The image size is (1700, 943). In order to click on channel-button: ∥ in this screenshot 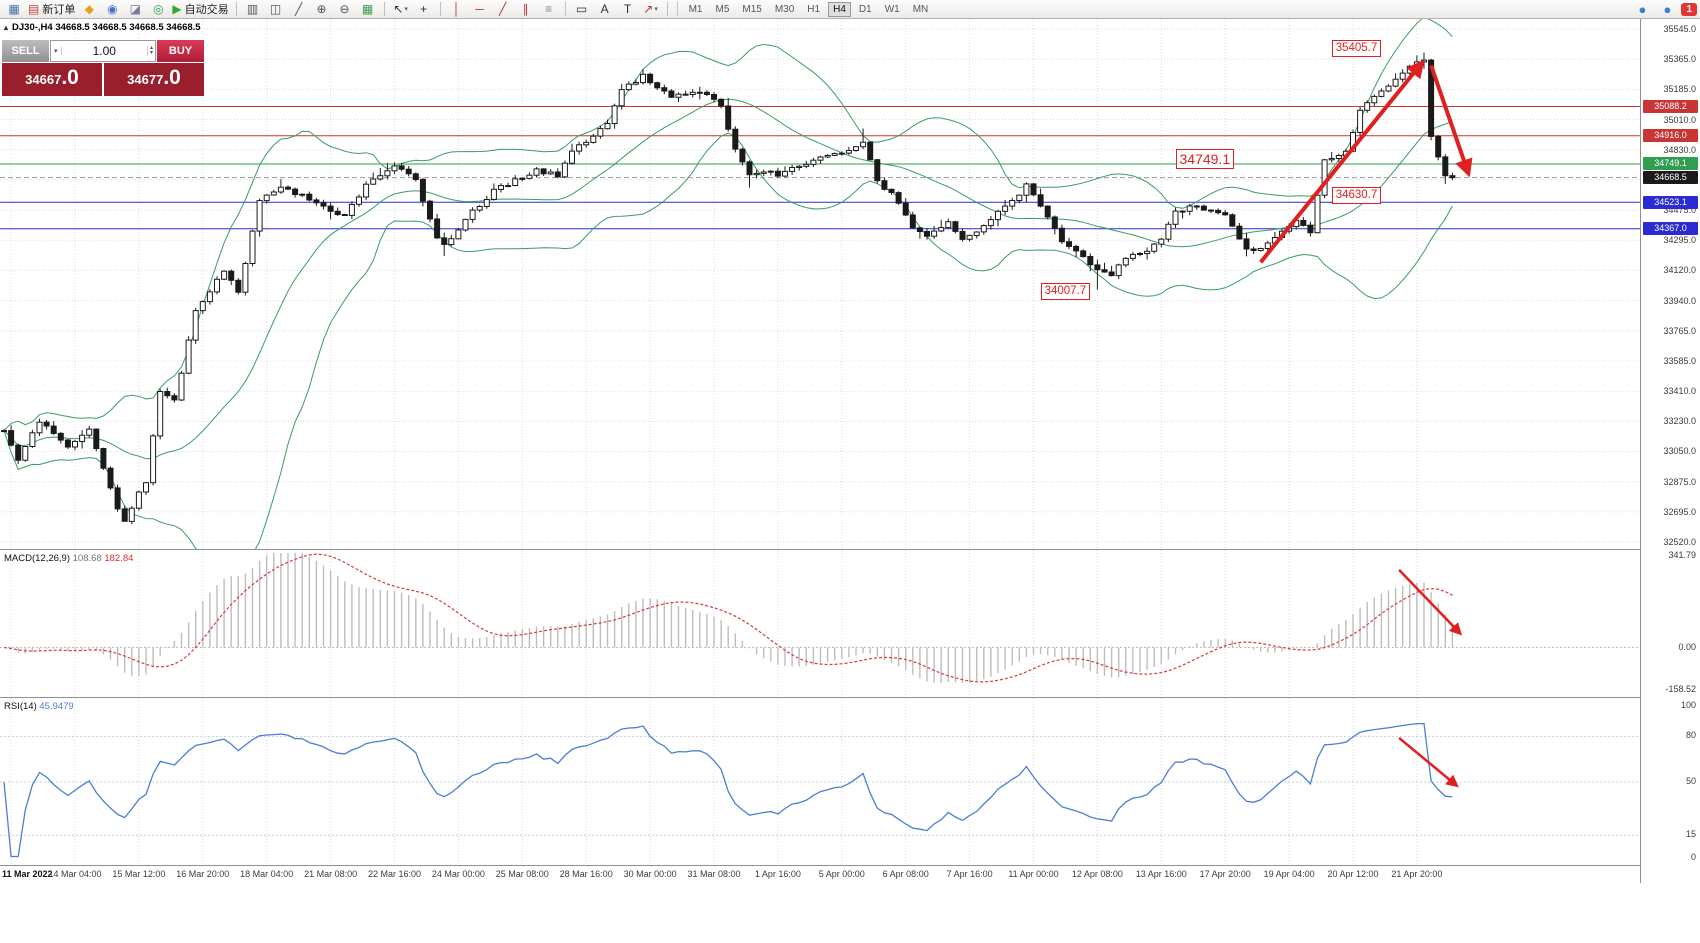, I will do `click(526, 9)`.